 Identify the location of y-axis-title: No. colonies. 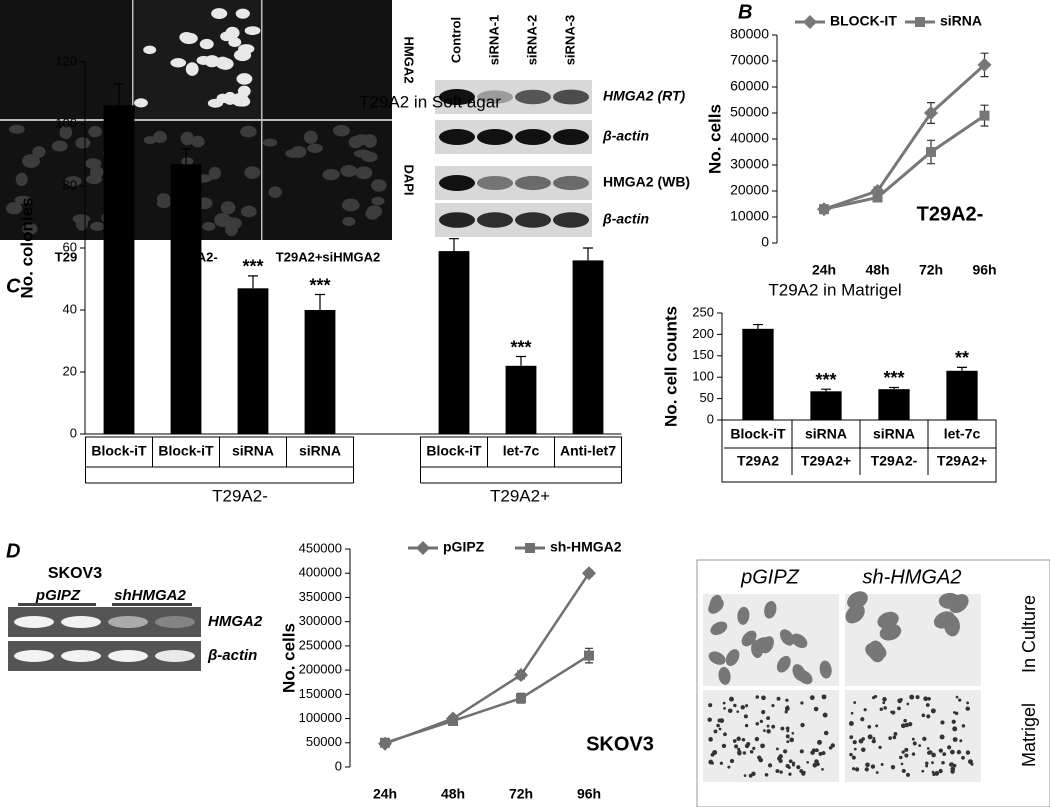
(26, 247).